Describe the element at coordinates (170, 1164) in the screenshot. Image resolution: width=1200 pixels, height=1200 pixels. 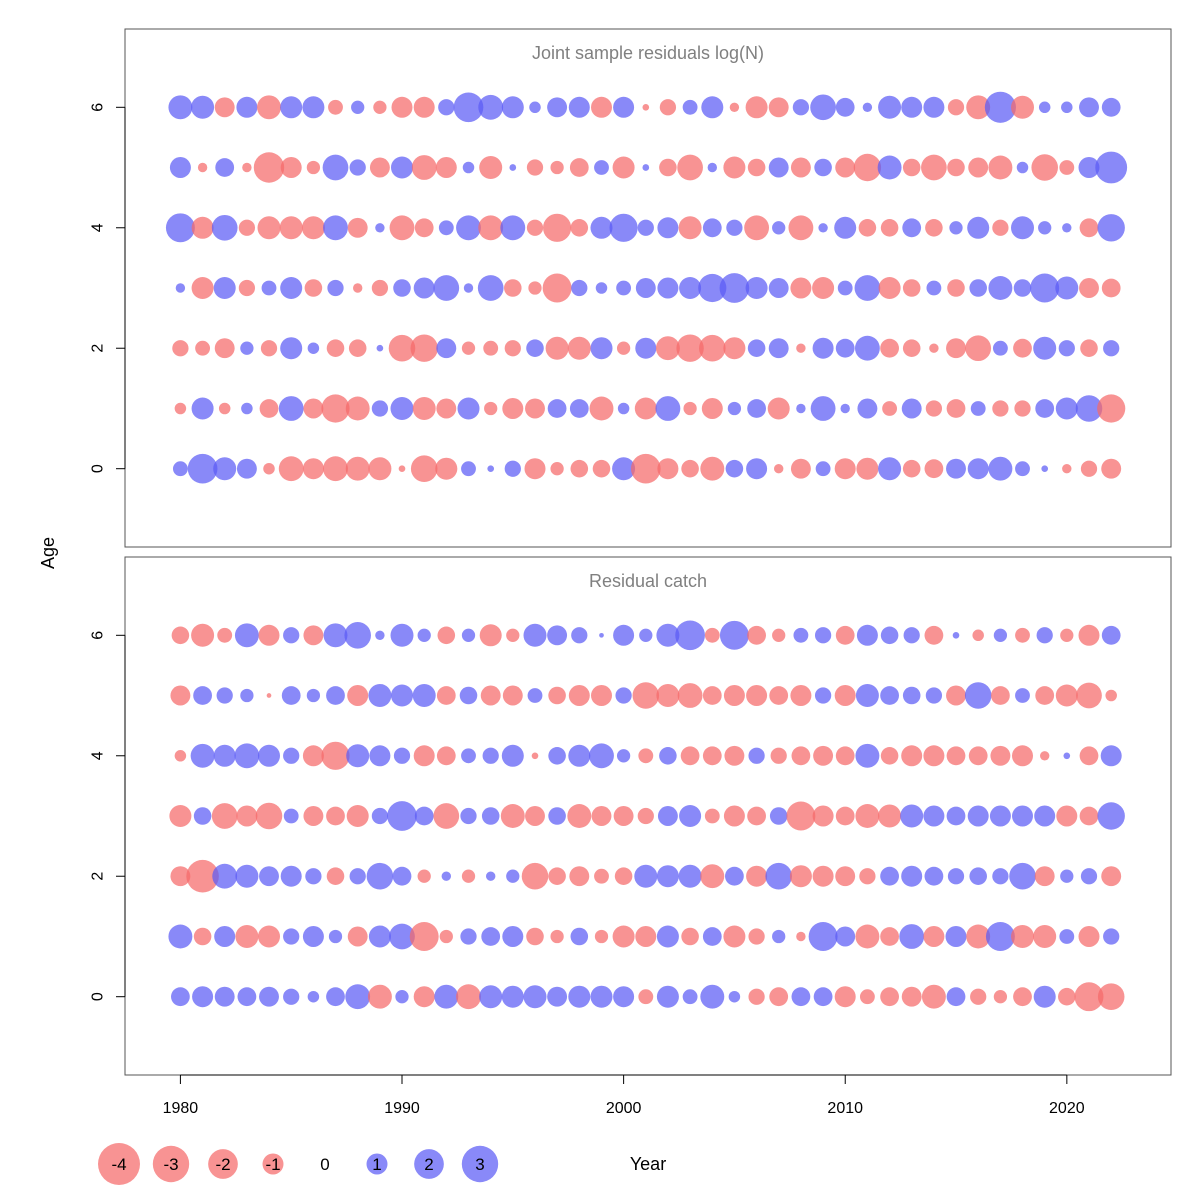
I see `legend-label: -3` at that location.